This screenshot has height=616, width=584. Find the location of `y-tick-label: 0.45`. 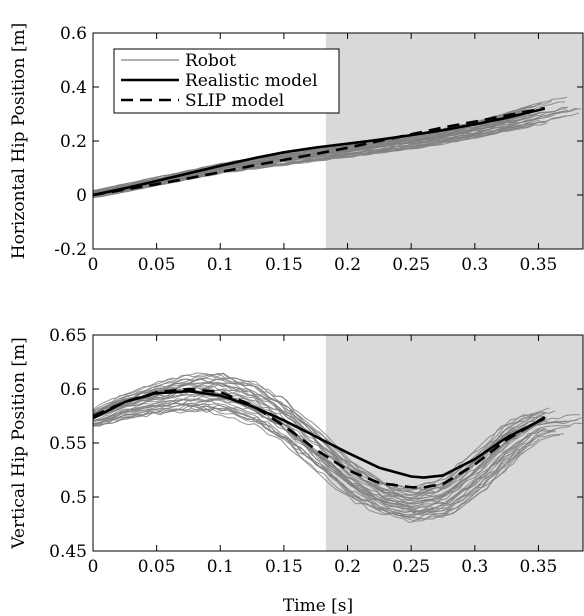

y-tick-label: 0.45 is located at coordinates (68, 552).